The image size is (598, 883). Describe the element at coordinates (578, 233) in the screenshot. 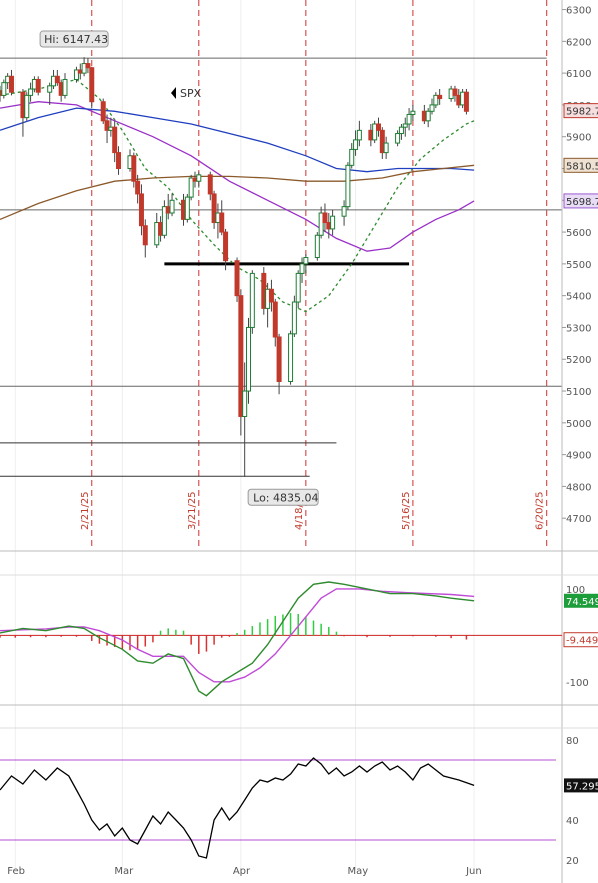

I see `price-tick-label: 5600` at that location.